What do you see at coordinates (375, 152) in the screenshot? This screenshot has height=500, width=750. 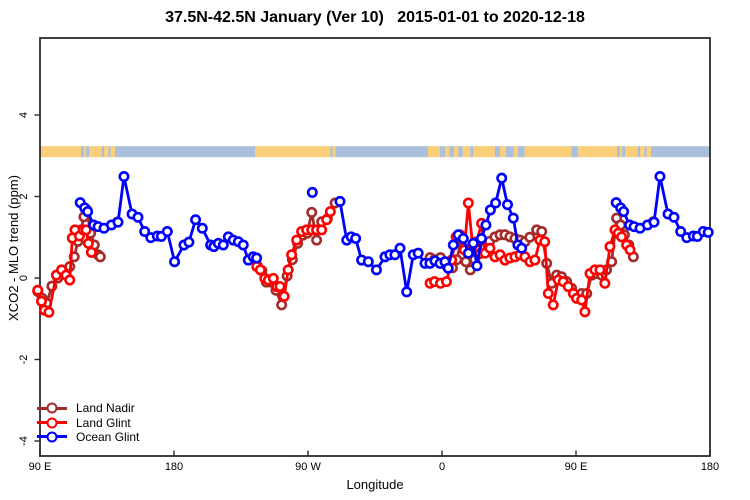 I see `land-ocean-band` at bounding box center [375, 152].